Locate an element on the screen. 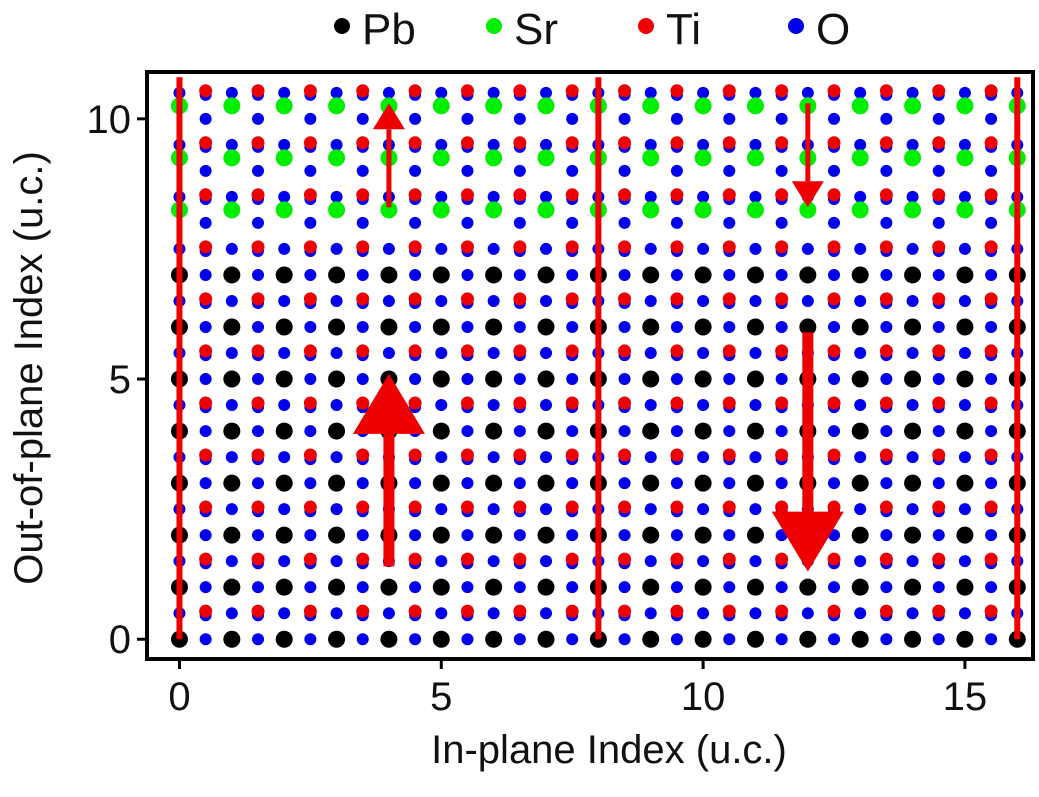  polarization-arrow-head is located at coordinates (388, 116).